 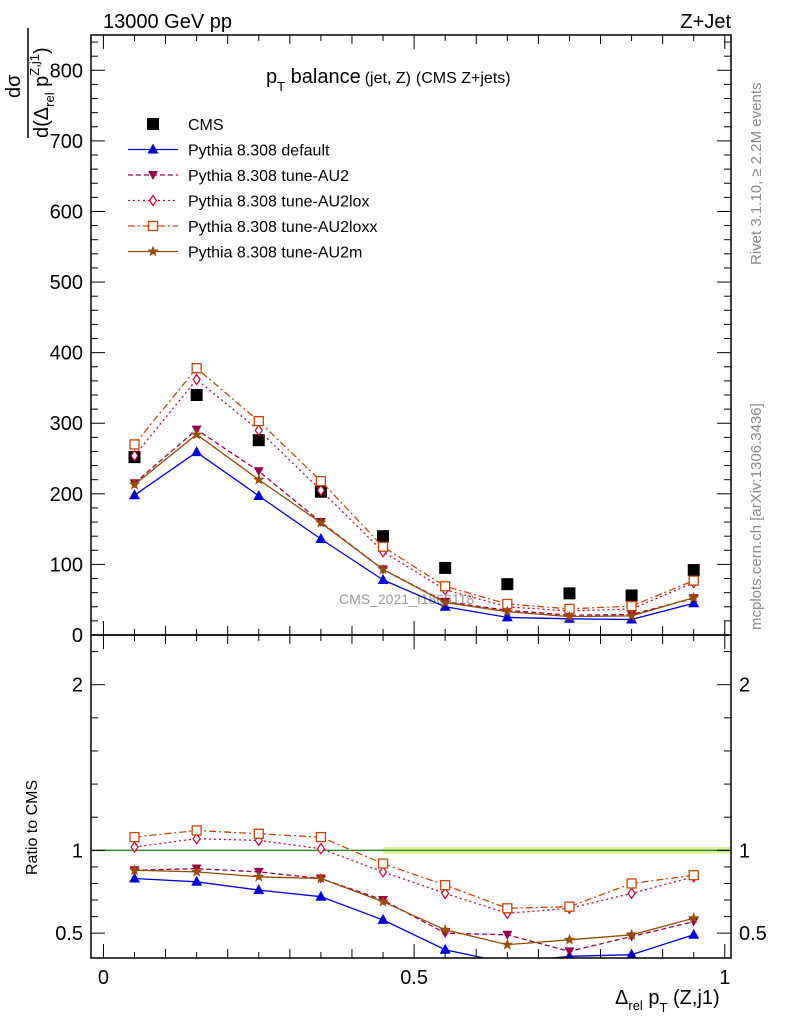 I want to click on y-tick-label-right: 1, so click(x=744, y=851).